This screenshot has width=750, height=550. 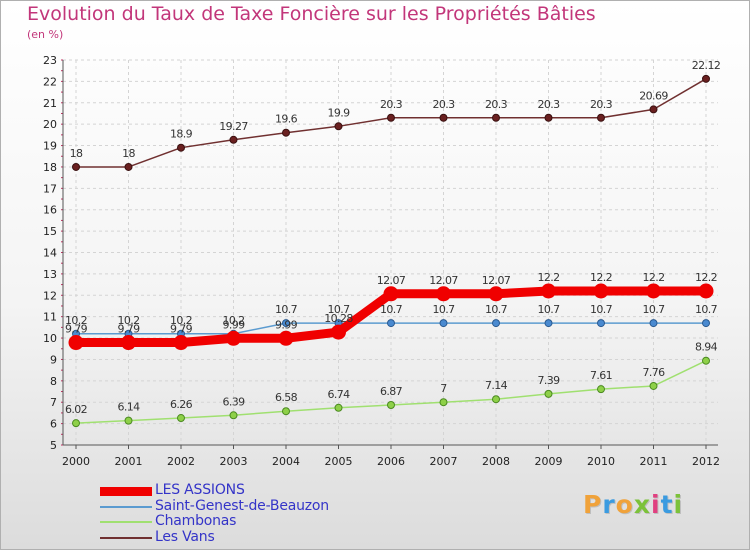 What do you see at coordinates (53, 381) in the screenshot?
I see `y-tick-label: 8` at bounding box center [53, 381].